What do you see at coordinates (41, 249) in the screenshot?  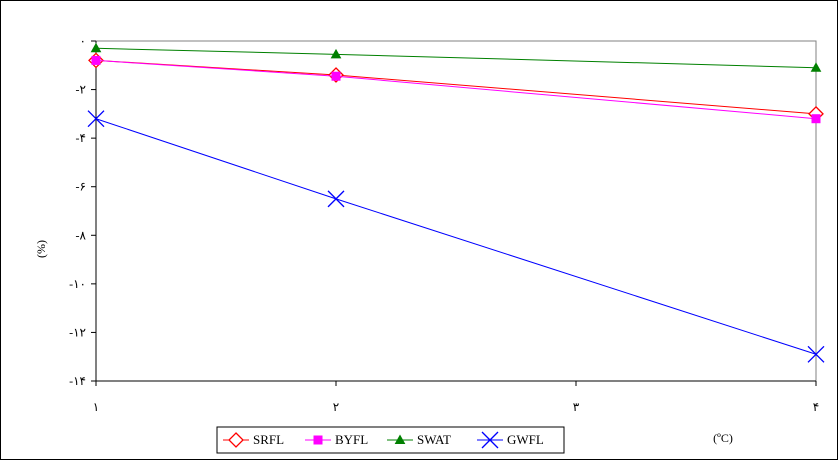 I see `y-axis-title: (%)` at bounding box center [41, 249].